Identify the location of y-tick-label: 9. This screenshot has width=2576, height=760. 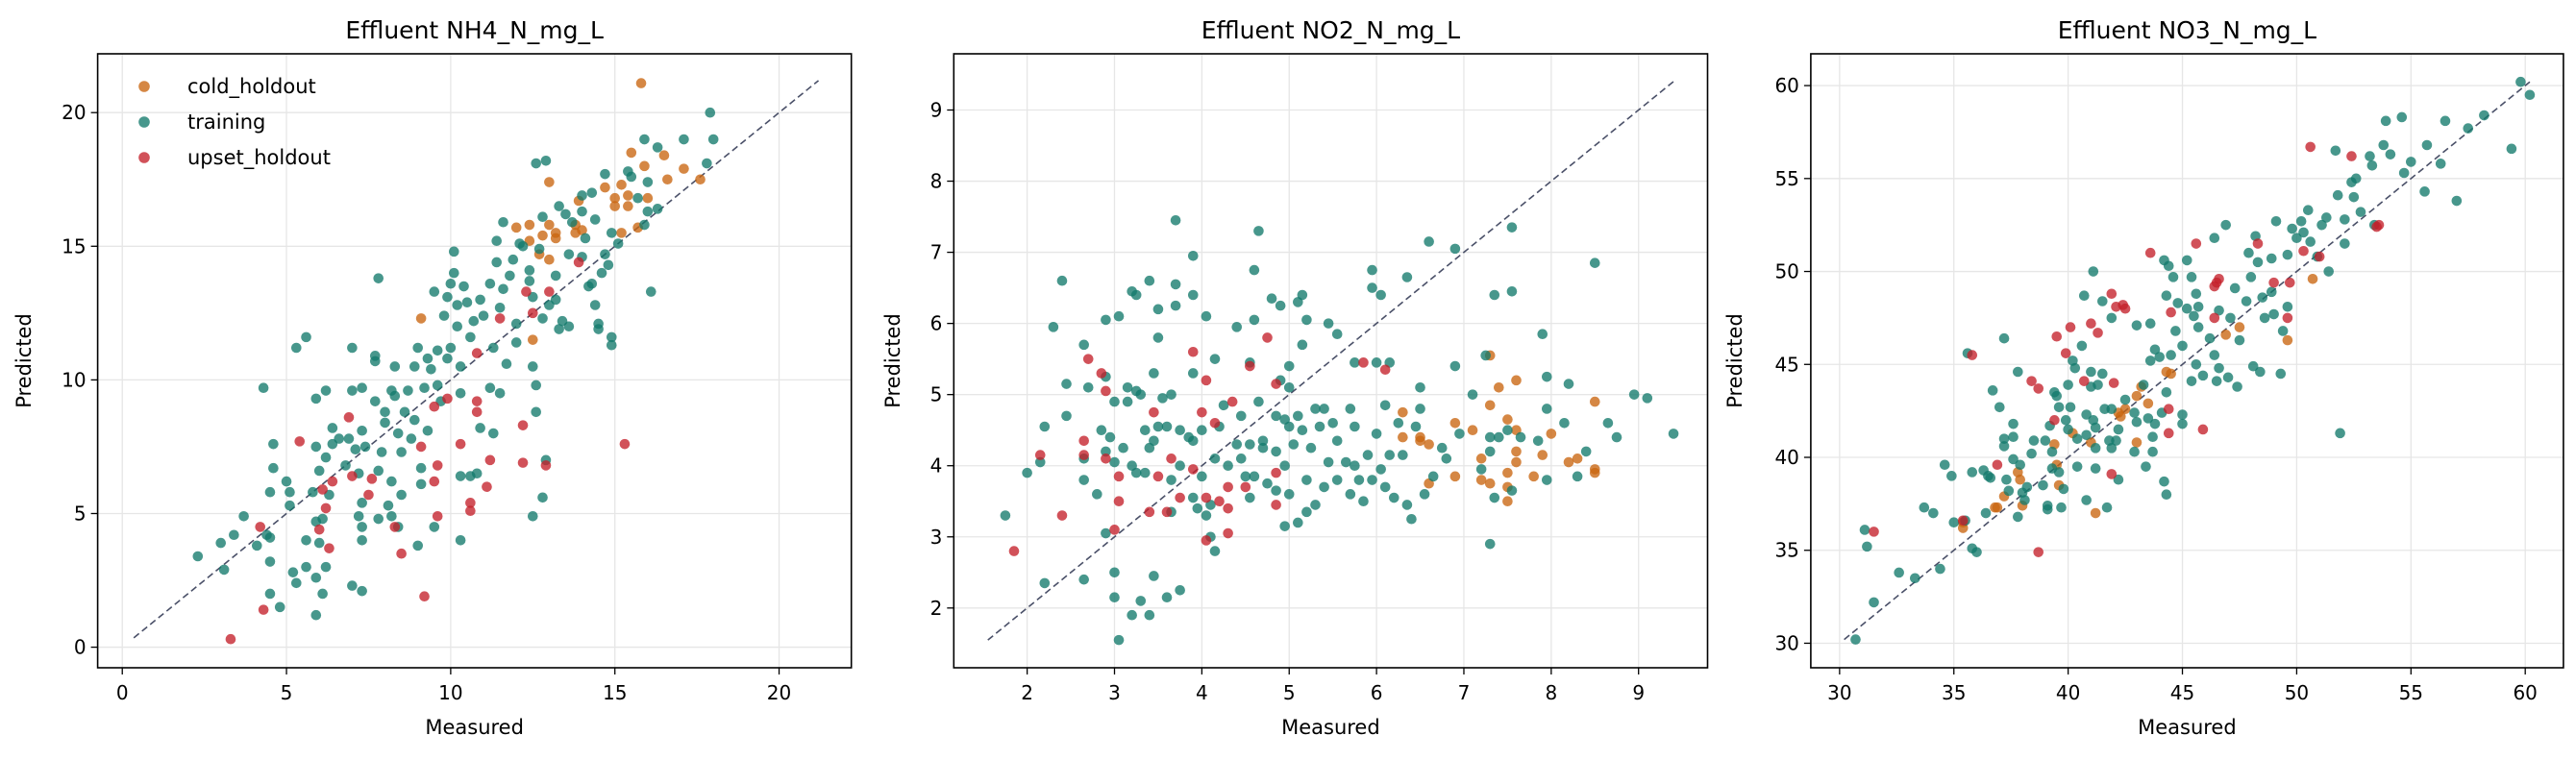
(937, 109).